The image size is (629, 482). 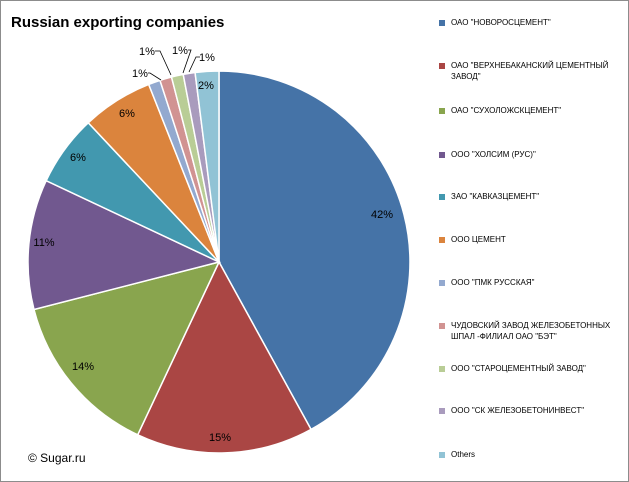 What do you see at coordinates (83, 367) in the screenshot?
I see `slice-data-label: 14%` at bounding box center [83, 367].